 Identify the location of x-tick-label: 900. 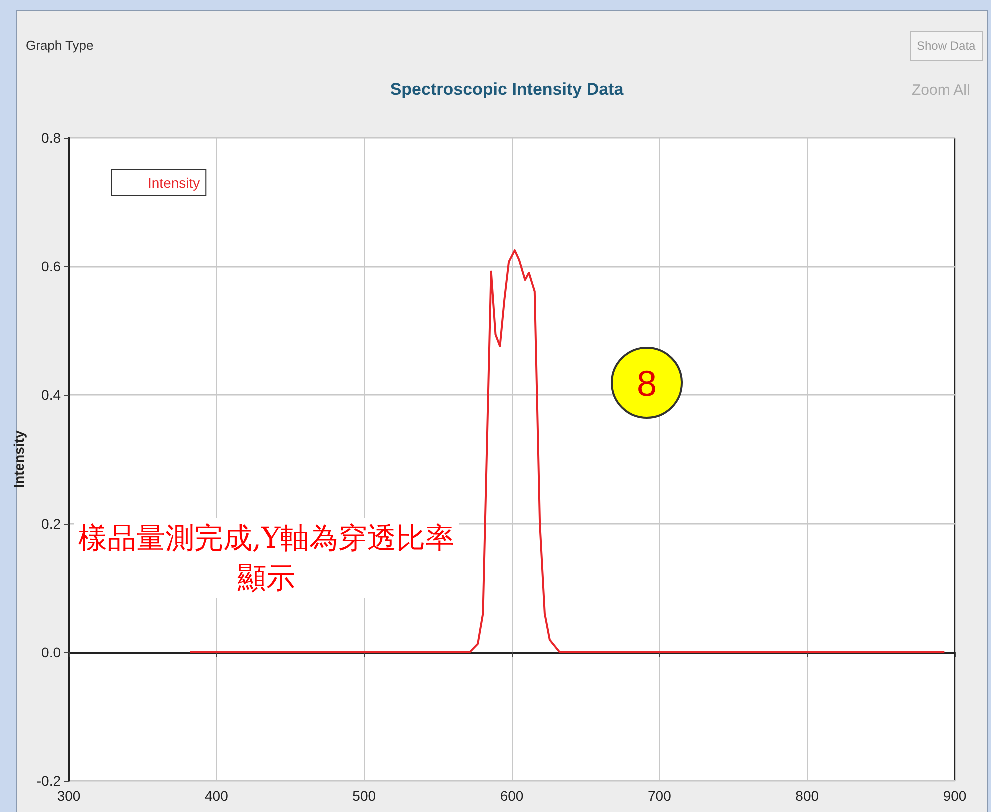
(955, 796).